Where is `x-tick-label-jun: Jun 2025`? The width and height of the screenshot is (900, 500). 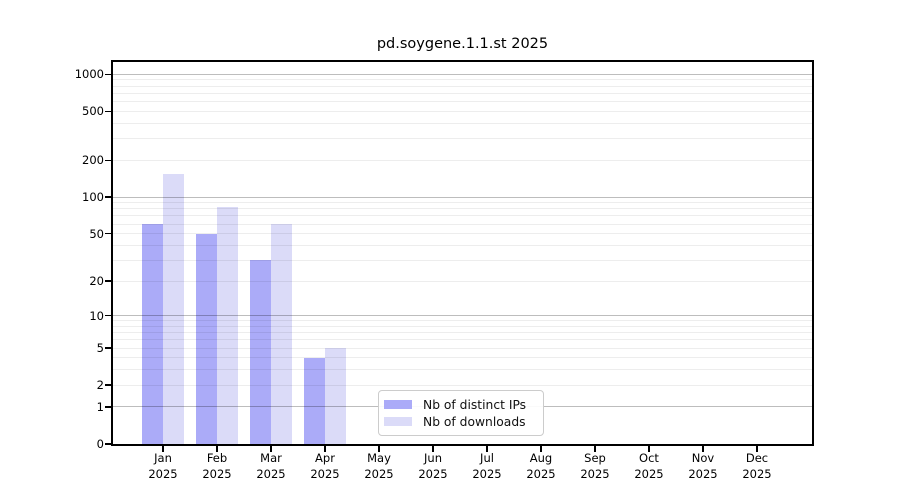 x-tick-label-jun: Jun 2025 is located at coordinates (433, 466).